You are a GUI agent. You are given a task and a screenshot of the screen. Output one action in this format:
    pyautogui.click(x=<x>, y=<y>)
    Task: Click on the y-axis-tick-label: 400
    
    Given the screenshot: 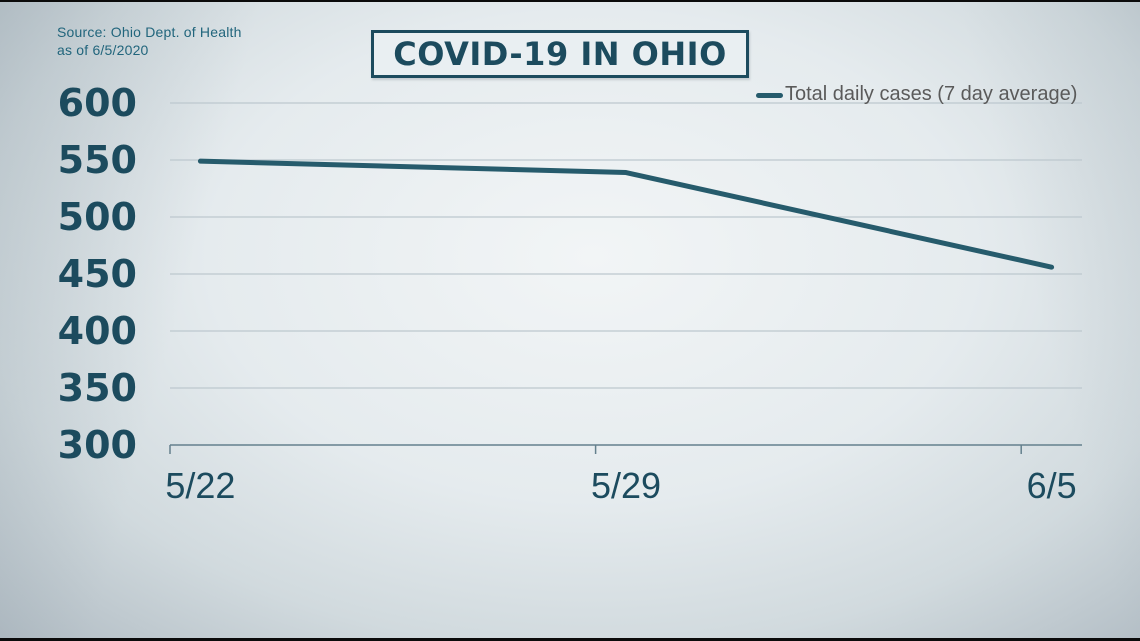 What is the action you would take?
    pyautogui.click(x=97, y=331)
    